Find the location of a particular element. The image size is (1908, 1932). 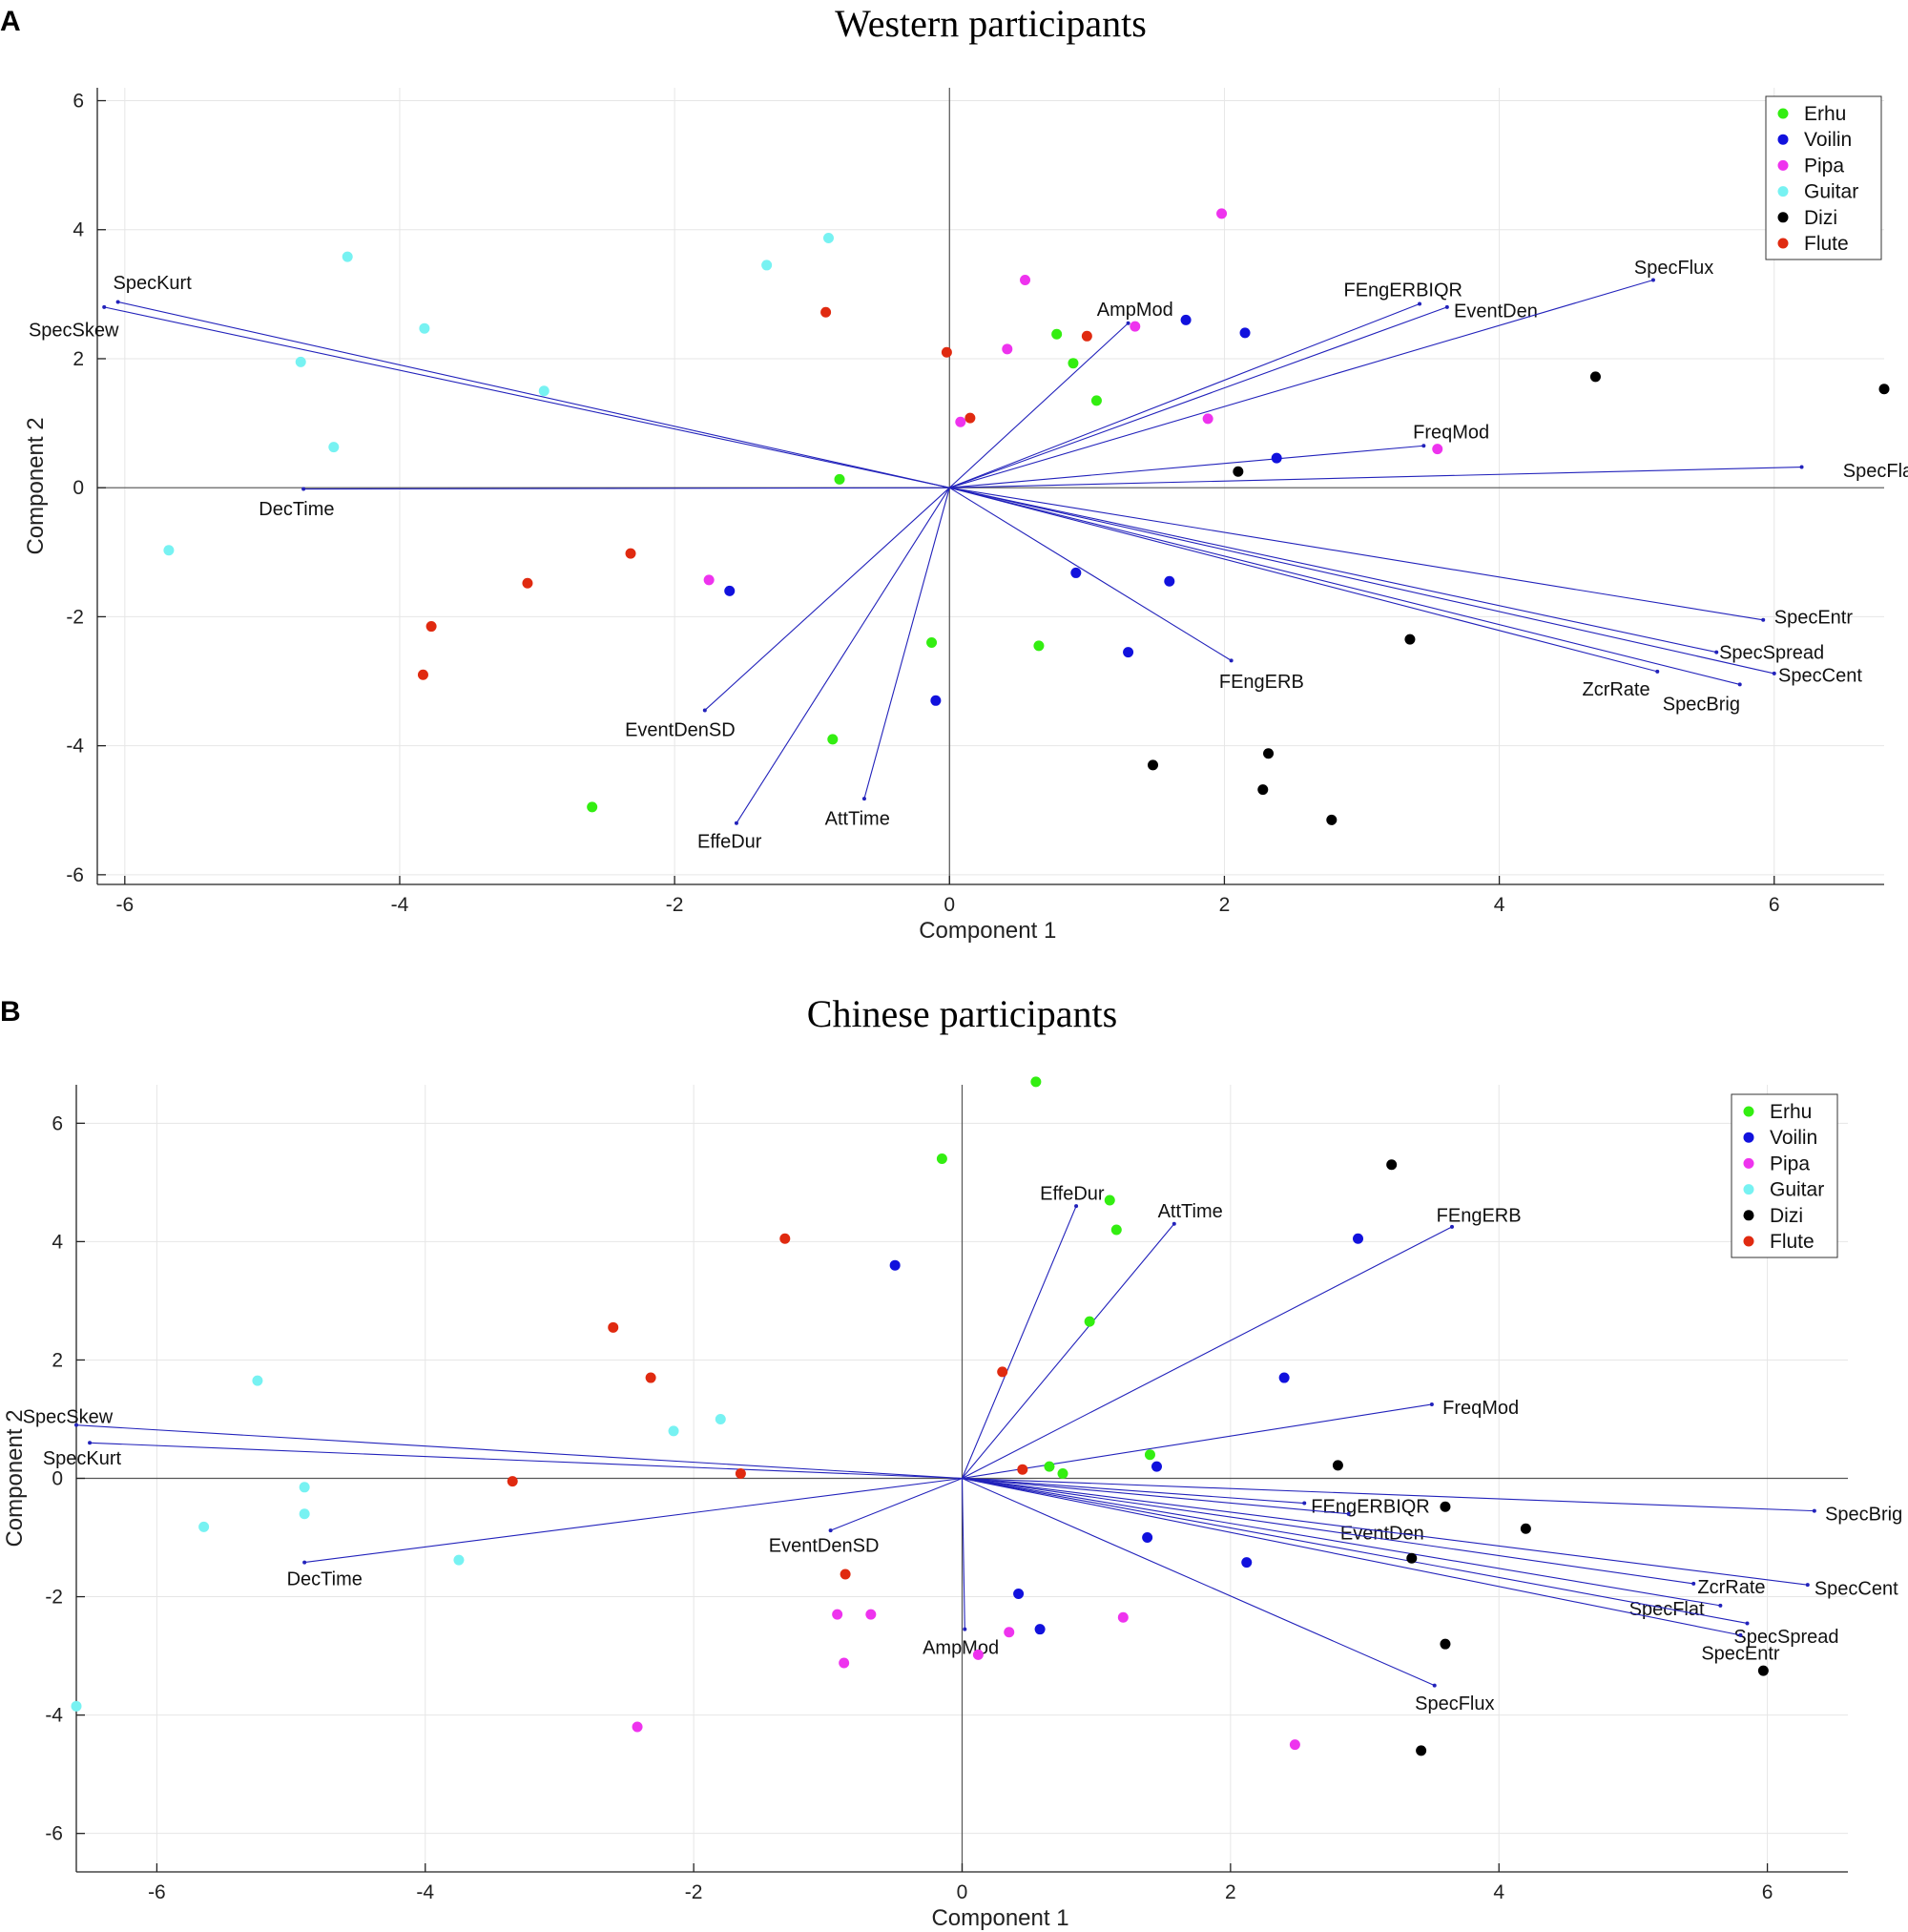

vector-label: FEngERB is located at coordinates (1262, 682).